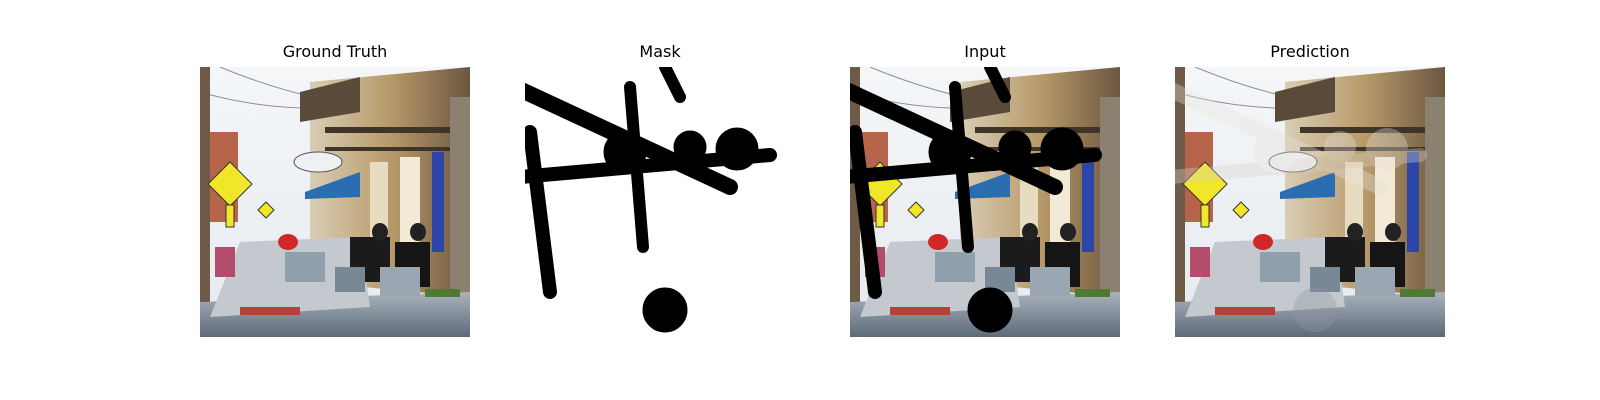 The image size is (1600, 400). I want to click on ground-truth-image, so click(335, 202).